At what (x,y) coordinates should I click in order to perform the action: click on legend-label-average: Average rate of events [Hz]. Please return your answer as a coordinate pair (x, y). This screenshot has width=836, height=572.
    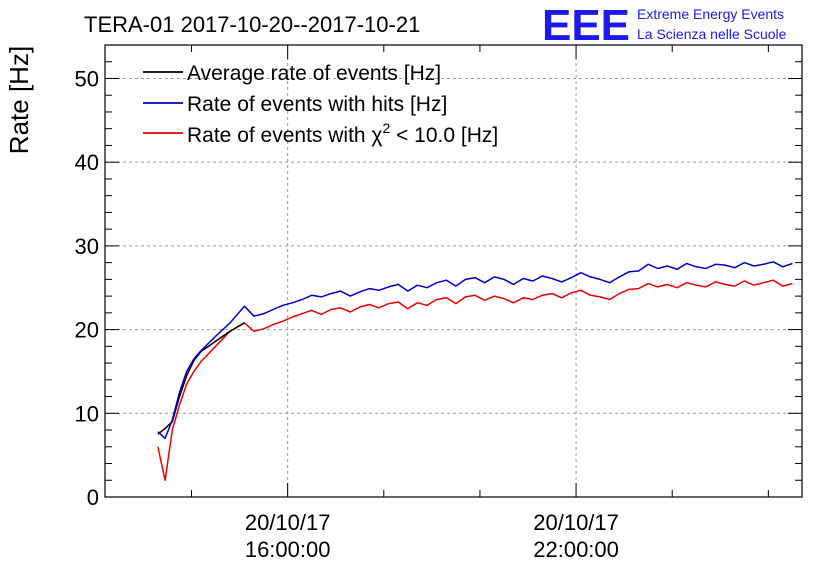
    Looking at the image, I should click on (314, 73).